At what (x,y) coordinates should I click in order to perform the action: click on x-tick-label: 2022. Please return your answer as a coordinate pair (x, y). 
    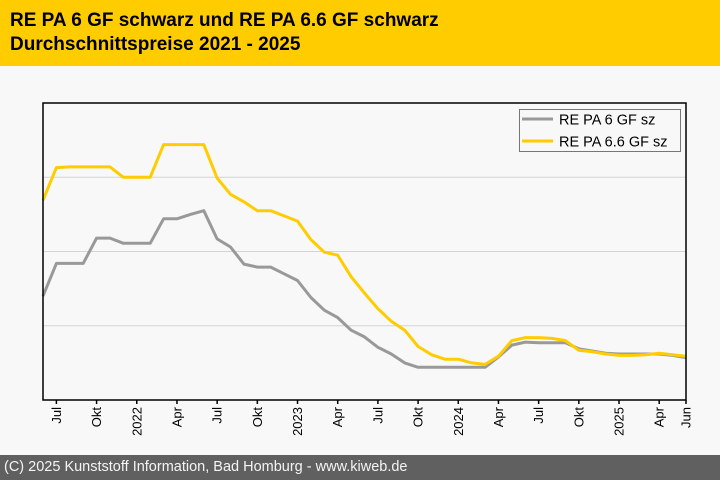
    Looking at the image, I should click on (136, 421).